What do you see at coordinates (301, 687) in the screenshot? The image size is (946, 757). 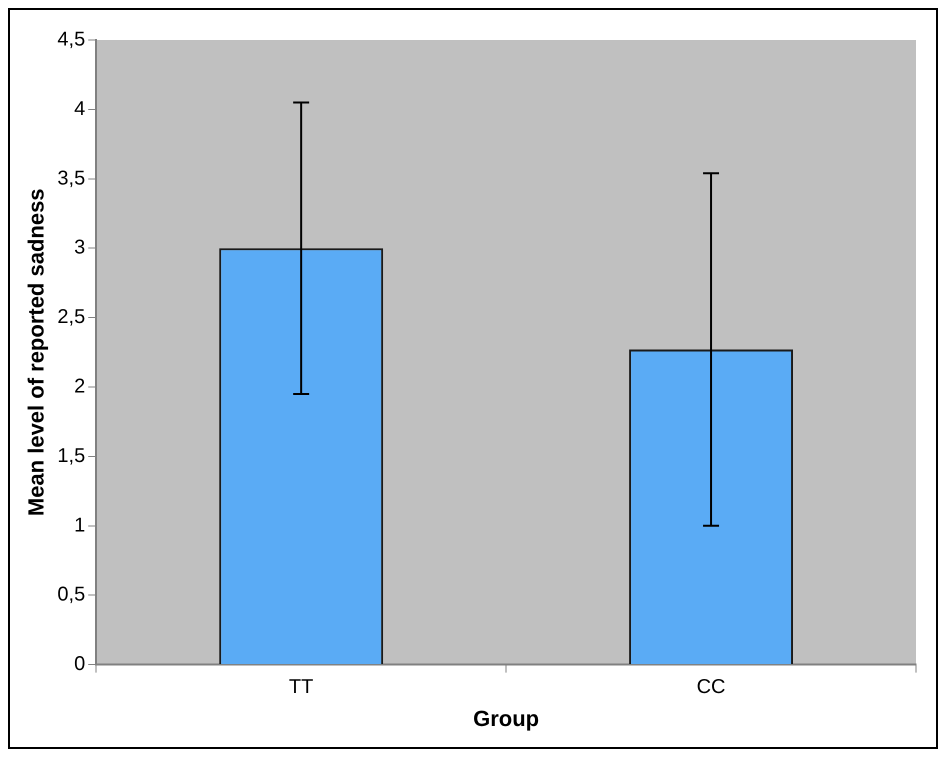 I see `x-tick-label: TT` at bounding box center [301, 687].